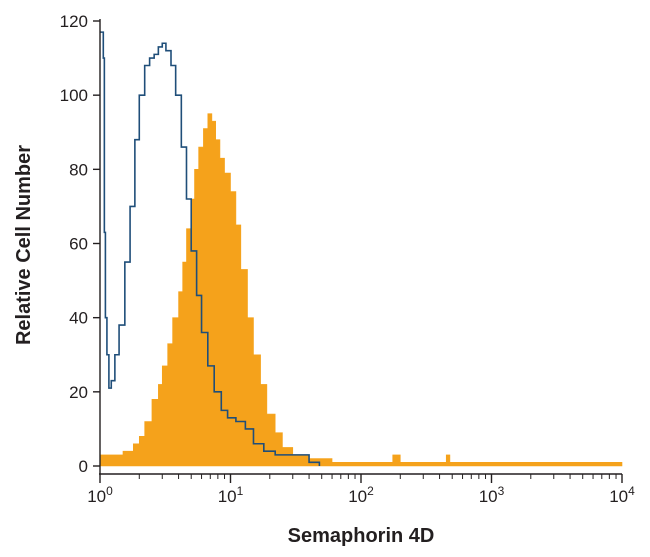 This screenshot has width=650, height=557. What do you see at coordinates (74, 95) in the screenshot?
I see `y-tick-label: 100` at bounding box center [74, 95].